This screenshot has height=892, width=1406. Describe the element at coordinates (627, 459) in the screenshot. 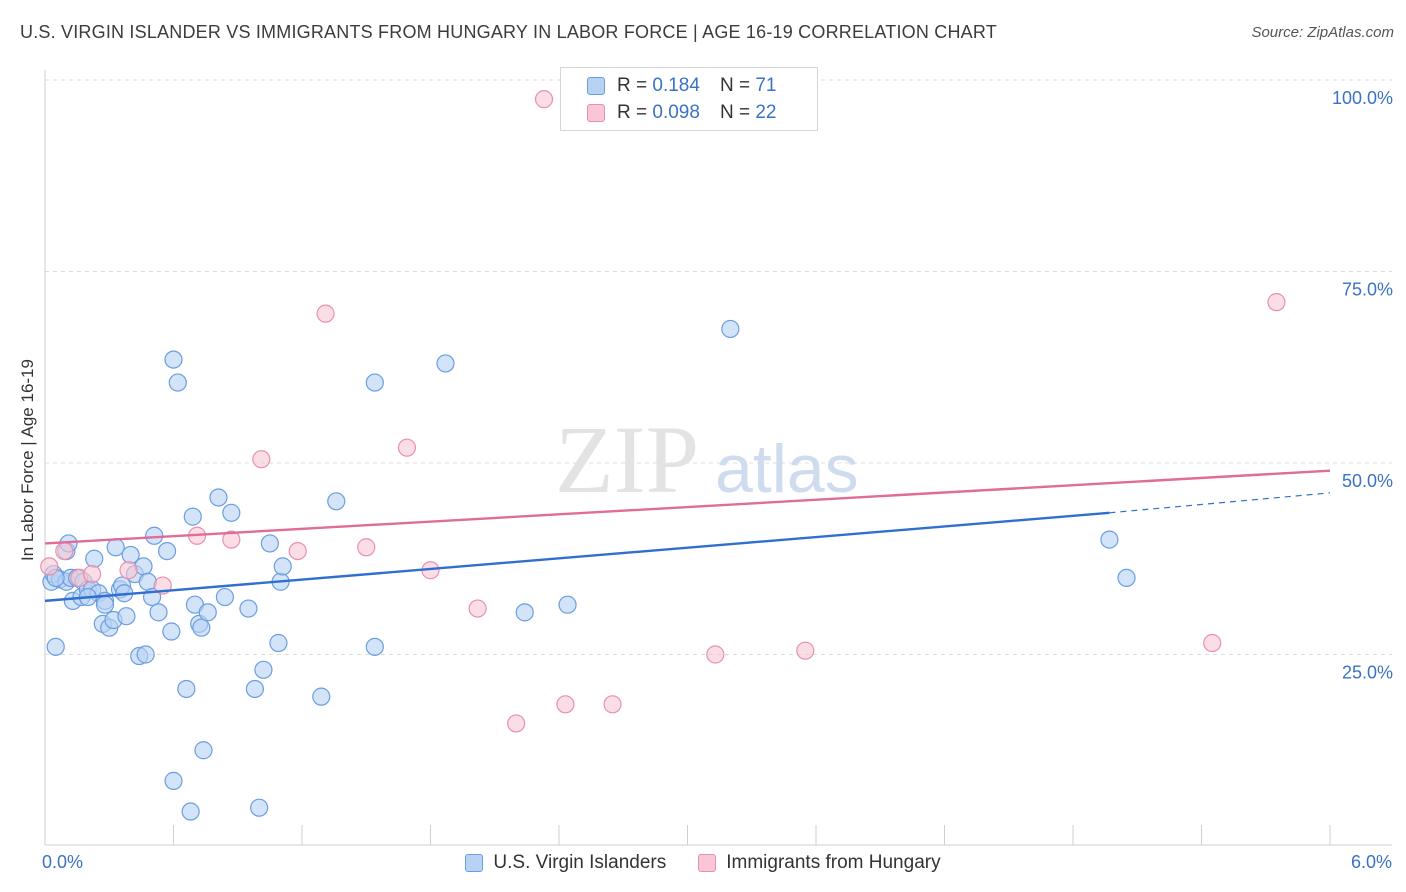

I see `watermark-zip: ZIP` at that location.